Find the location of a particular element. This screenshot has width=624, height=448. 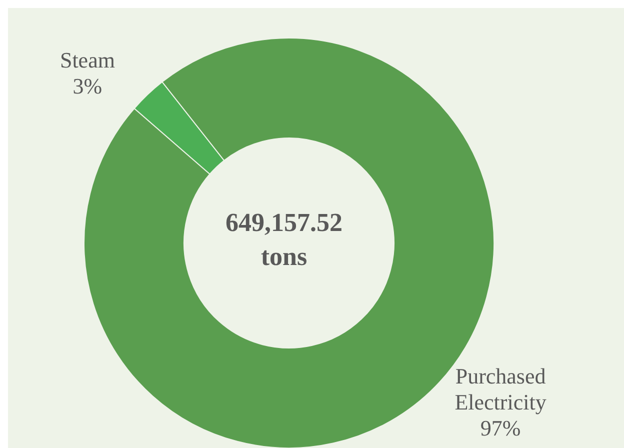

slice-label: Steam is located at coordinates (87, 60).